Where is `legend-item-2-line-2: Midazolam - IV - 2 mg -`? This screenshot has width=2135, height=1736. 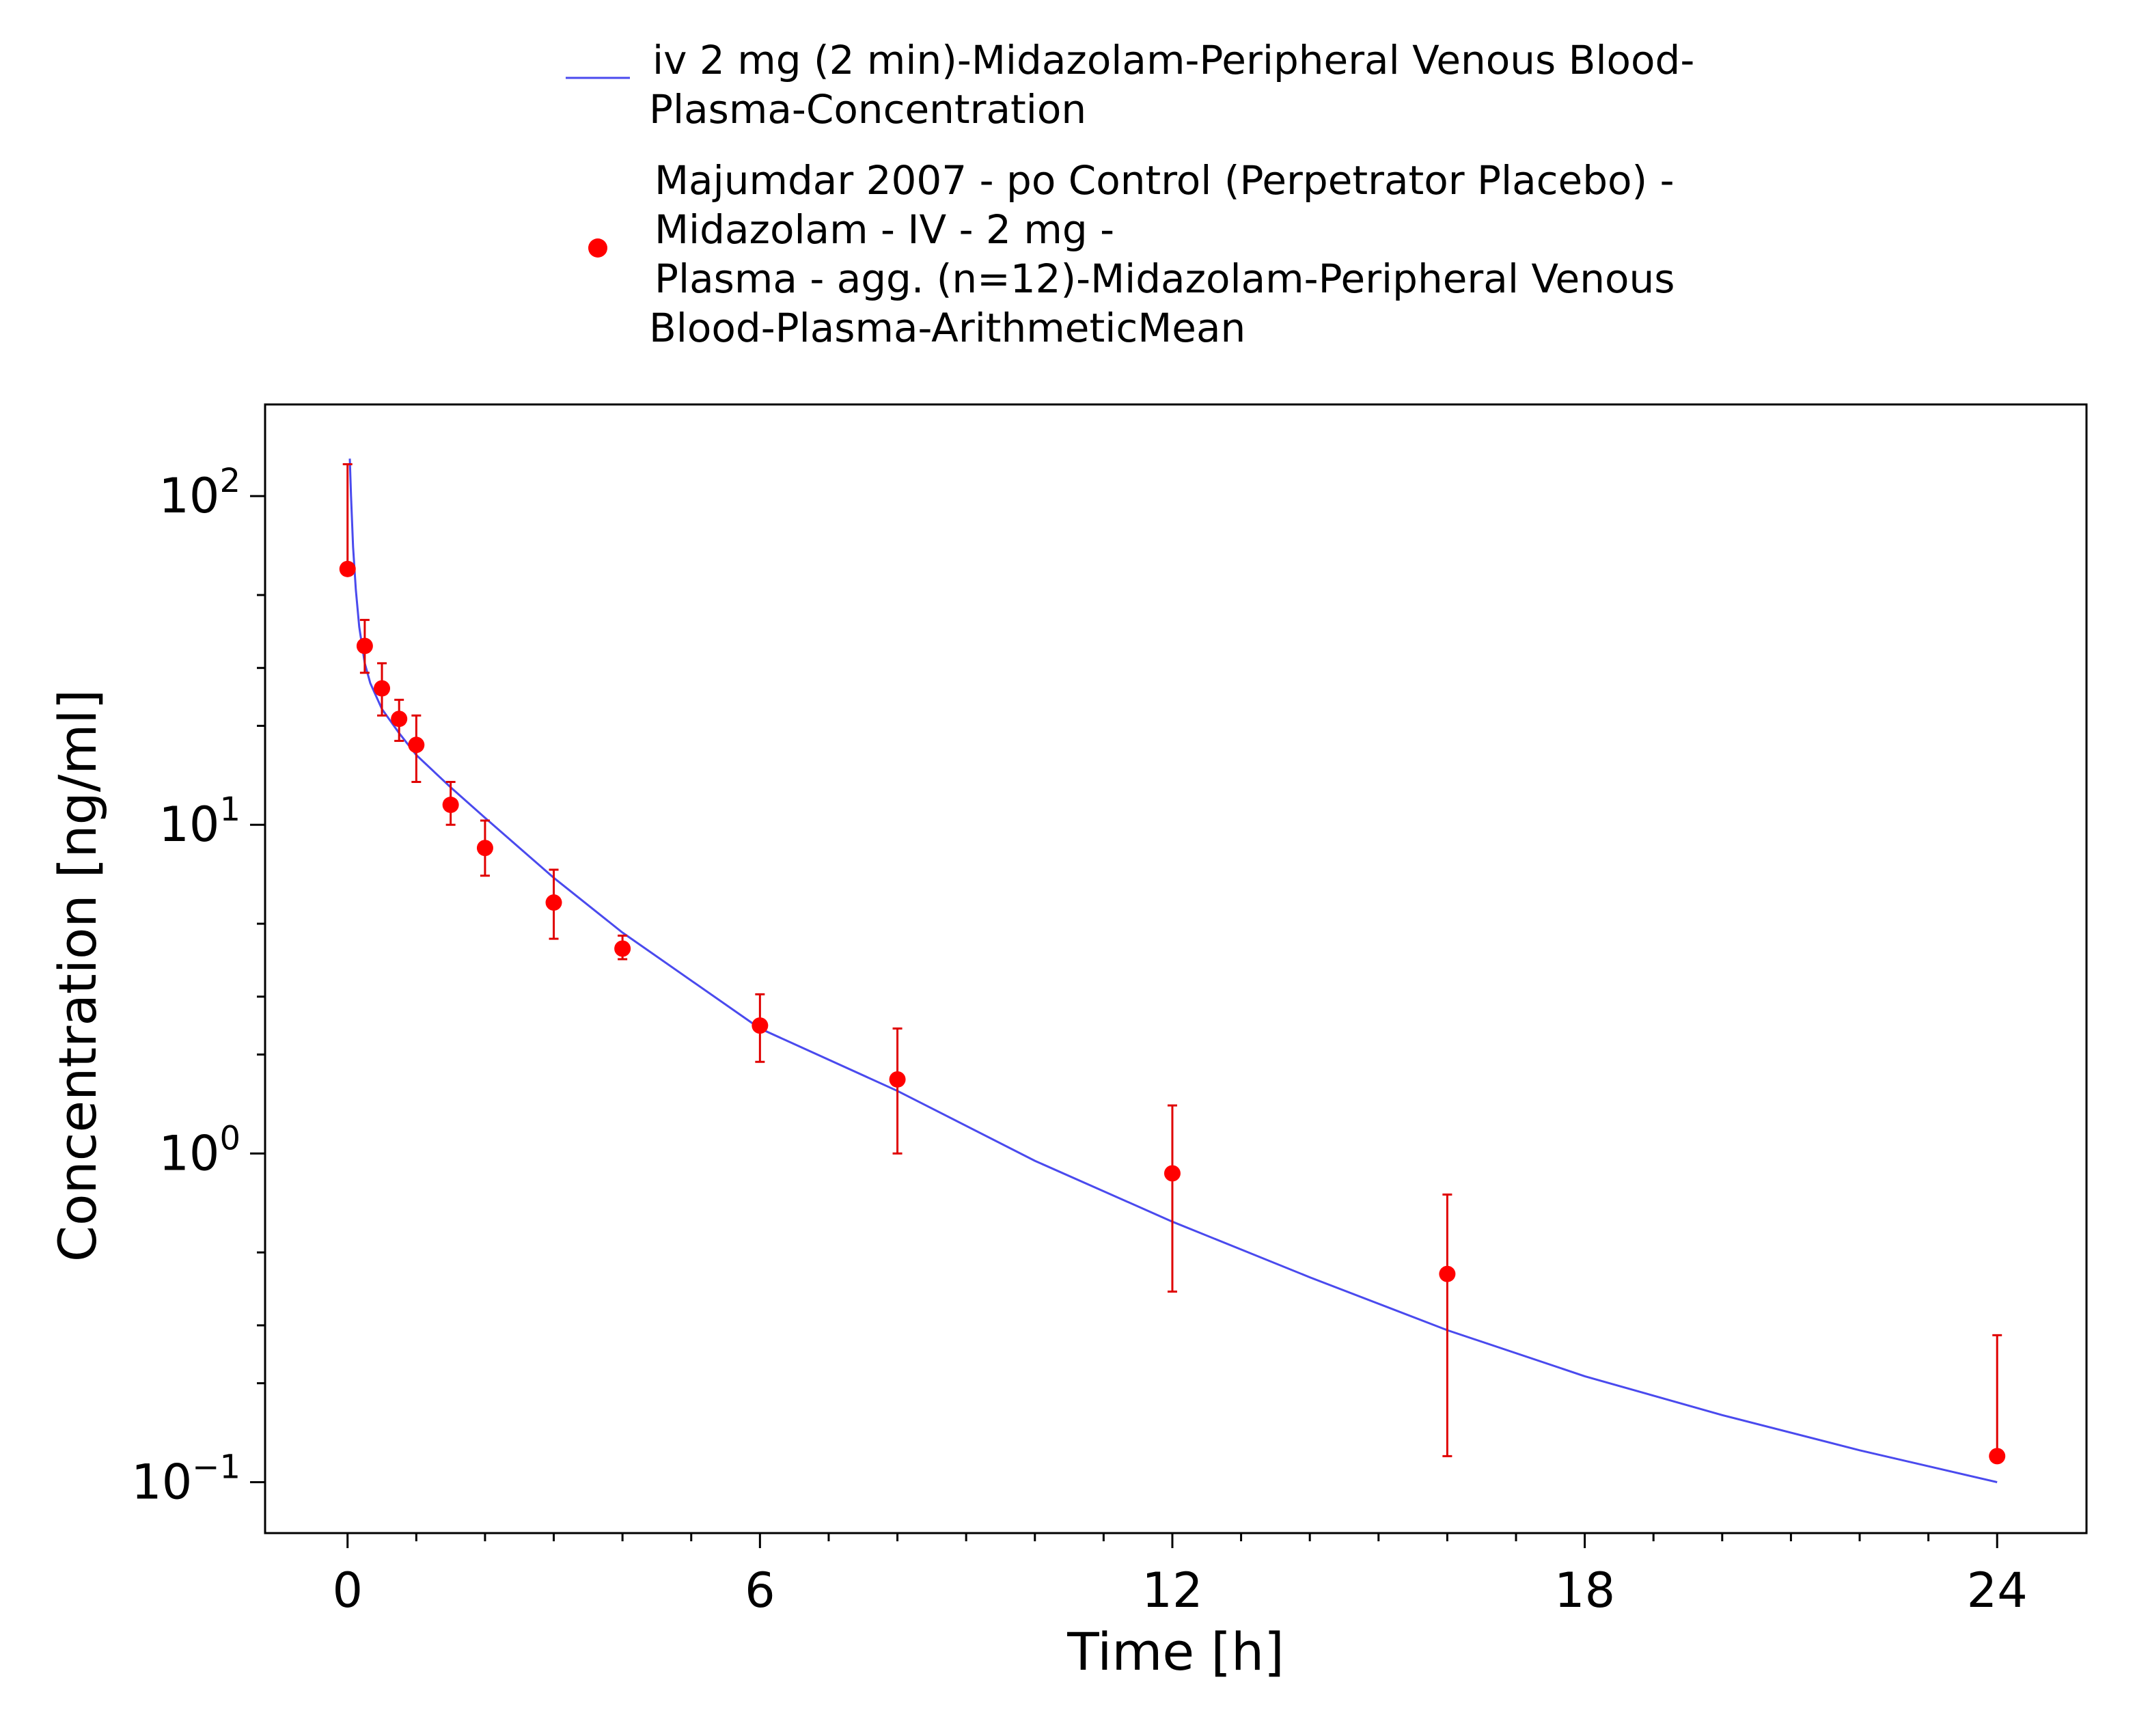
legend-item-2-line-2: Midazolam - IV - 2 mg - is located at coordinates (884, 229).